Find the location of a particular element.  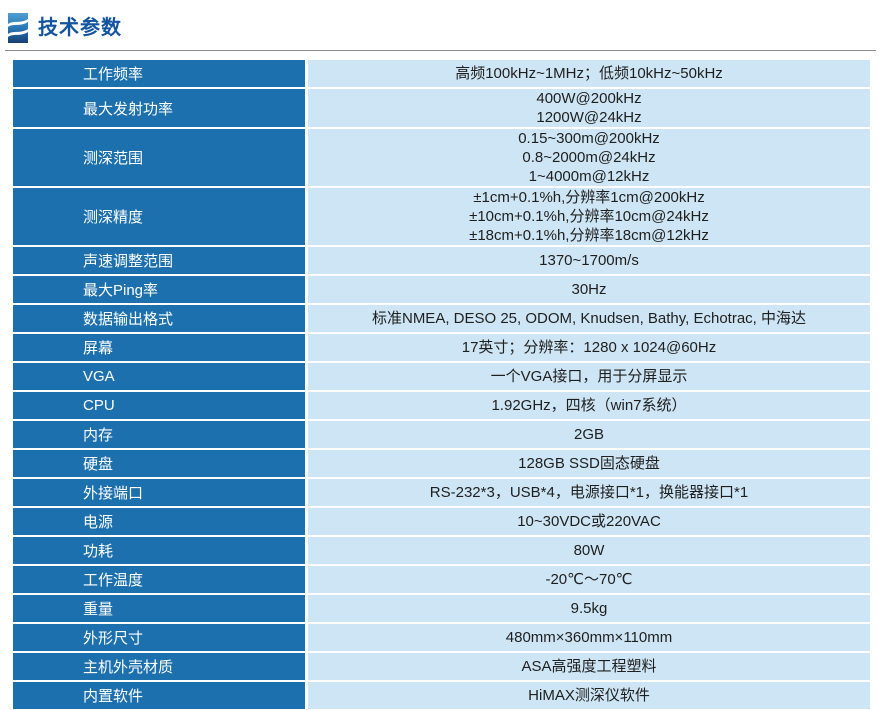

table-row: 电源 10~30VDC或220VAC is located at coordinates (441, 521).